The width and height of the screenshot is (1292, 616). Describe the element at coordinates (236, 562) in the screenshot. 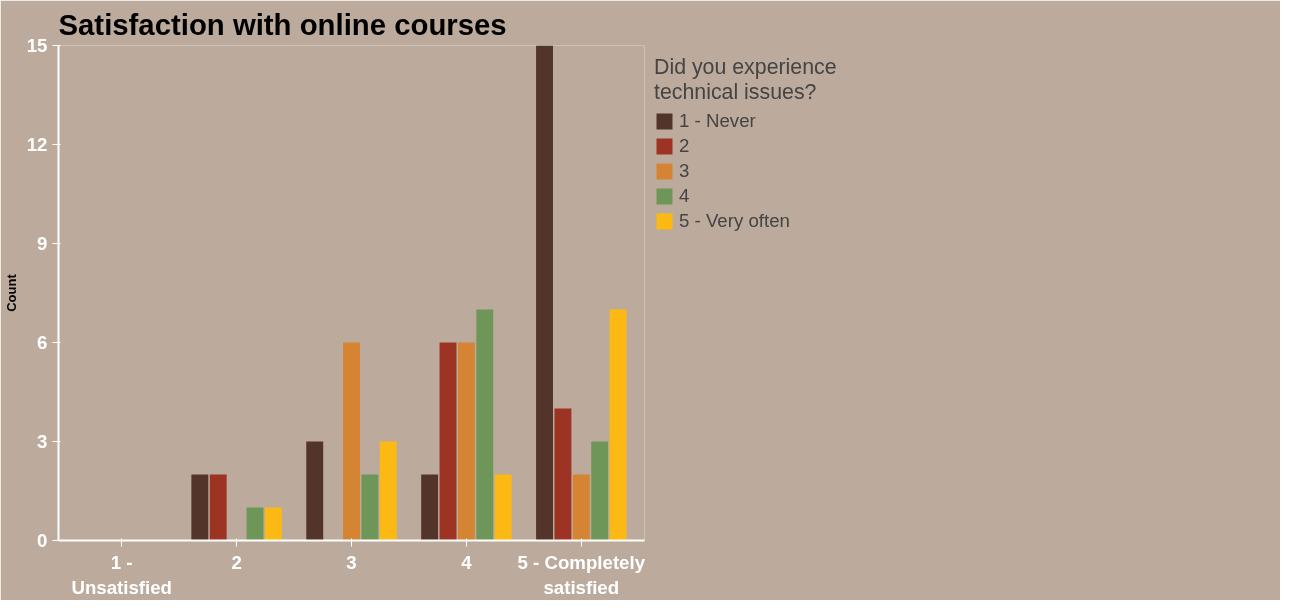

I see `x-tick-label: 2` at that location.